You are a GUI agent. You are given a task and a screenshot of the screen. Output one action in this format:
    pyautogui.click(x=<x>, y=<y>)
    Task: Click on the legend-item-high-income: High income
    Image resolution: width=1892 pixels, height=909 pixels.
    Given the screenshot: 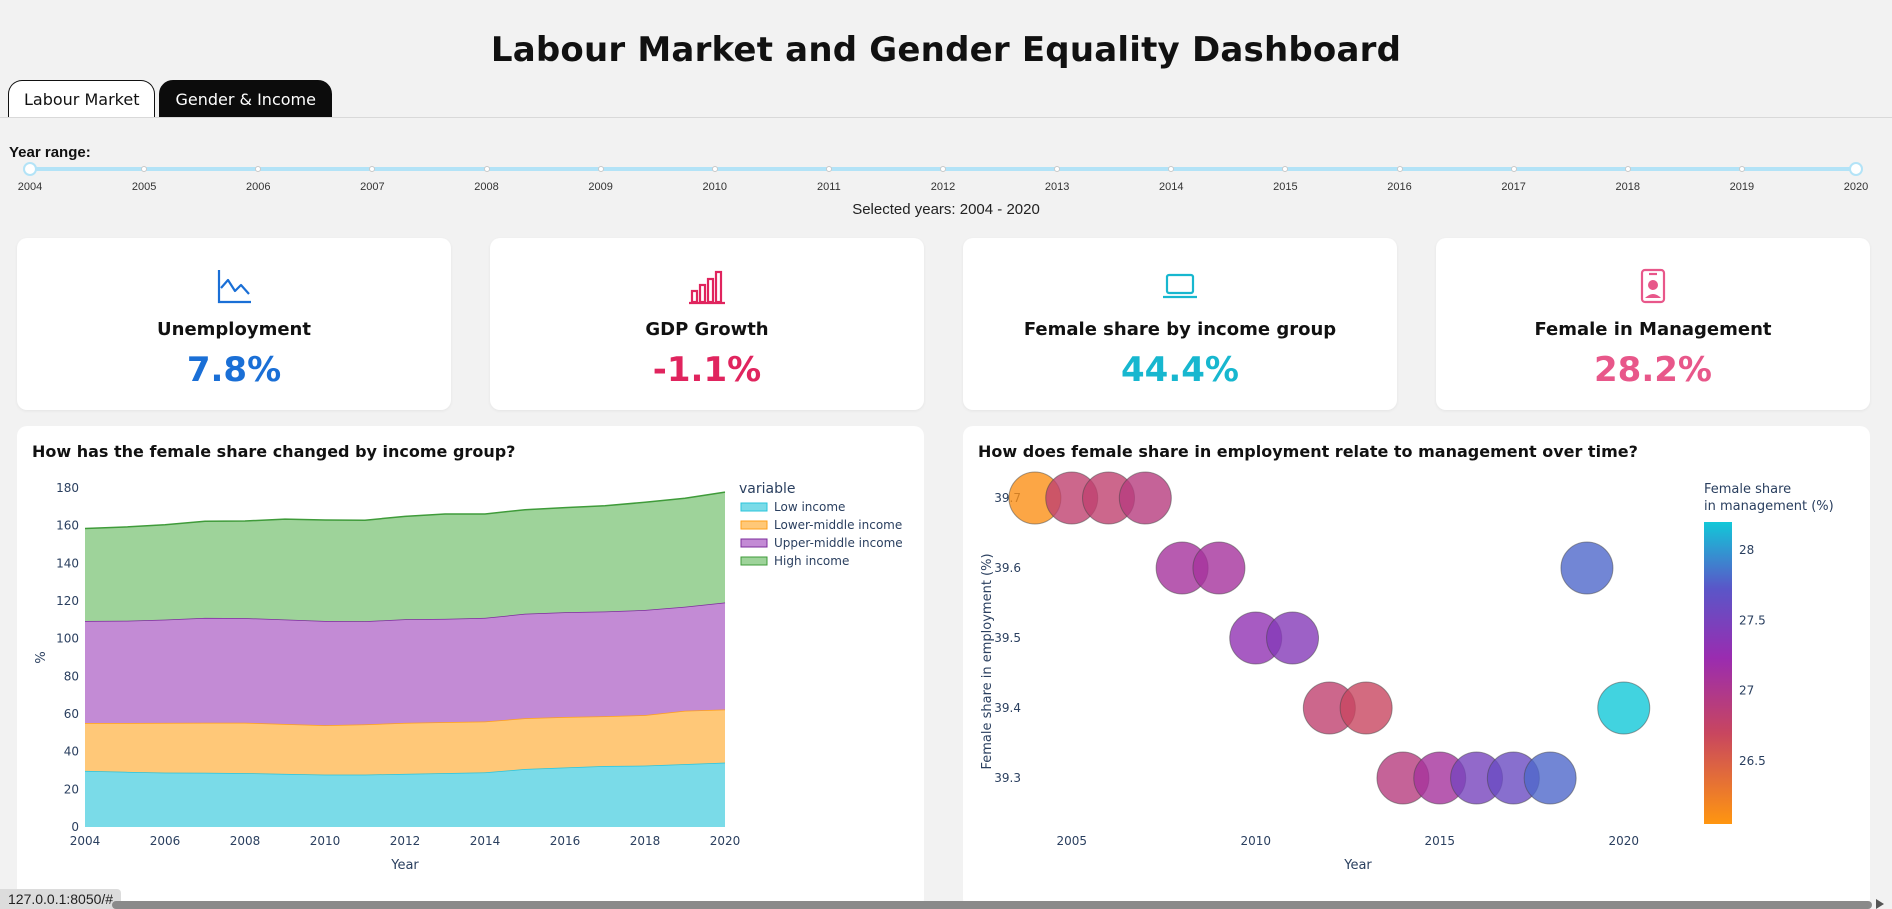 What is the action you would take?
    pyautogui.click(x=811, y=561)
    